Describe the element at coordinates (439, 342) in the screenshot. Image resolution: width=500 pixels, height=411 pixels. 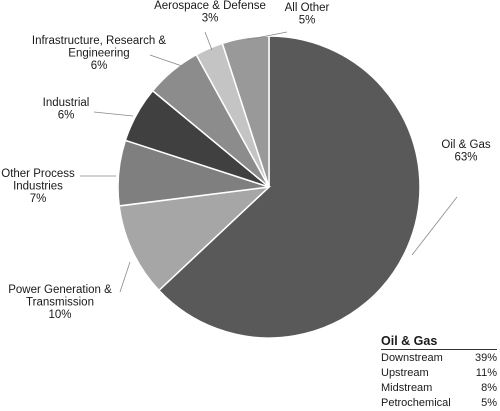
I see `breakdown-title: Oil & Gas` at that location.